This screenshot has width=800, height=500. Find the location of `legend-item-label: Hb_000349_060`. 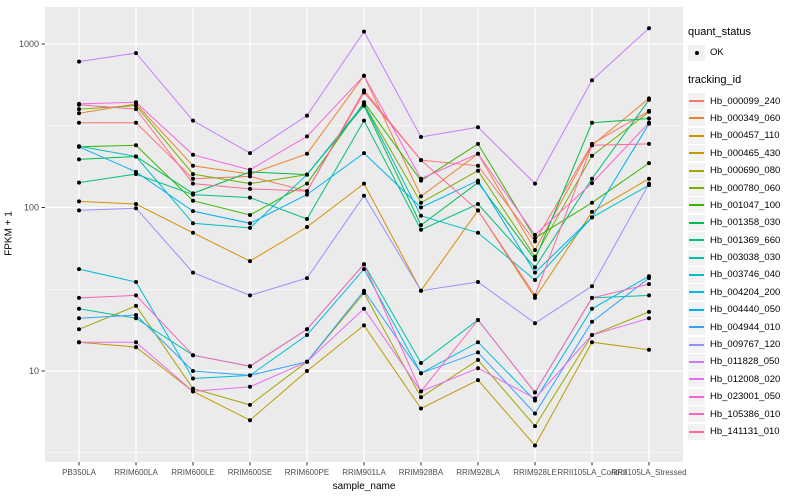

legend-item-label: Hb_000349_060 is located at coordinates (745, 118).